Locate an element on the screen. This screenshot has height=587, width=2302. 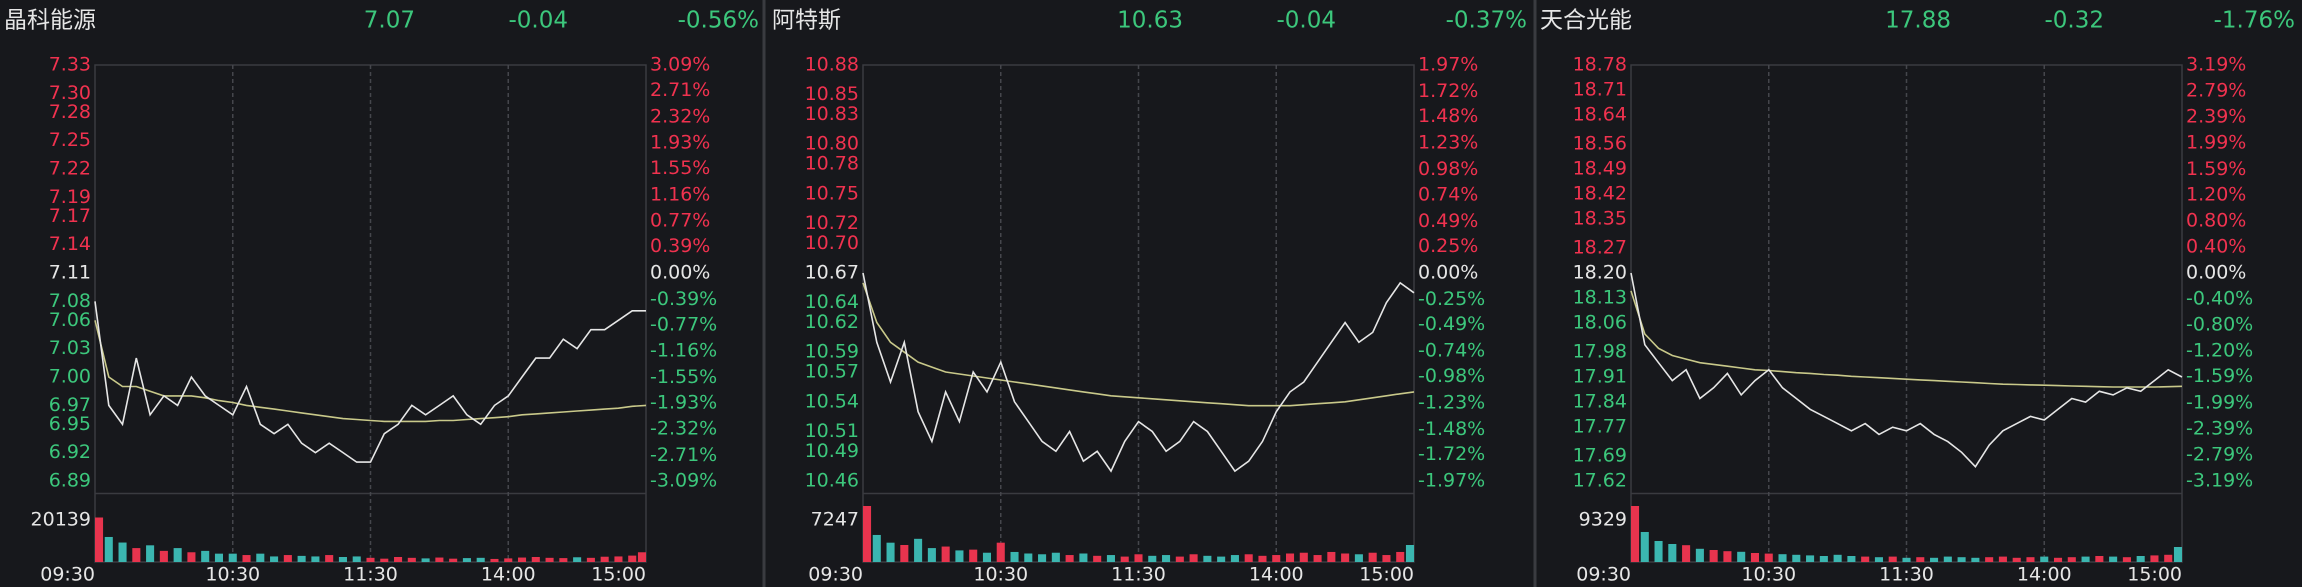
y2-tick-label: -0.98% is located at coordinates (1451, 376).